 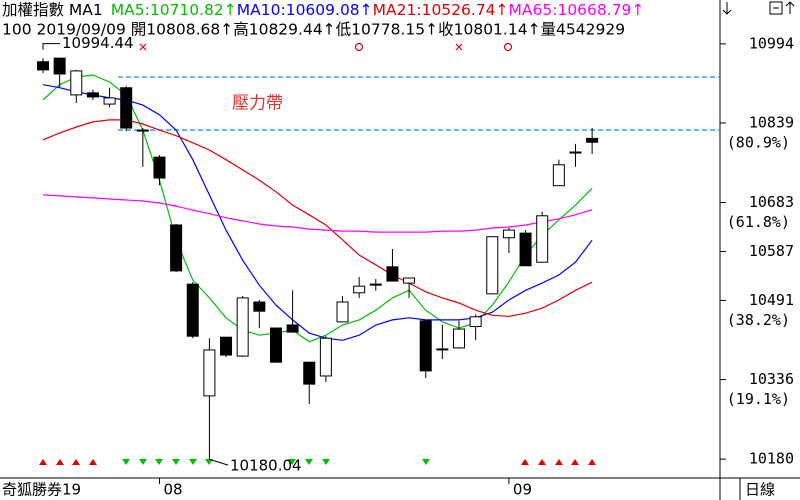 I want to click on y-tick-label: 10683, so click(x=771, y=202).